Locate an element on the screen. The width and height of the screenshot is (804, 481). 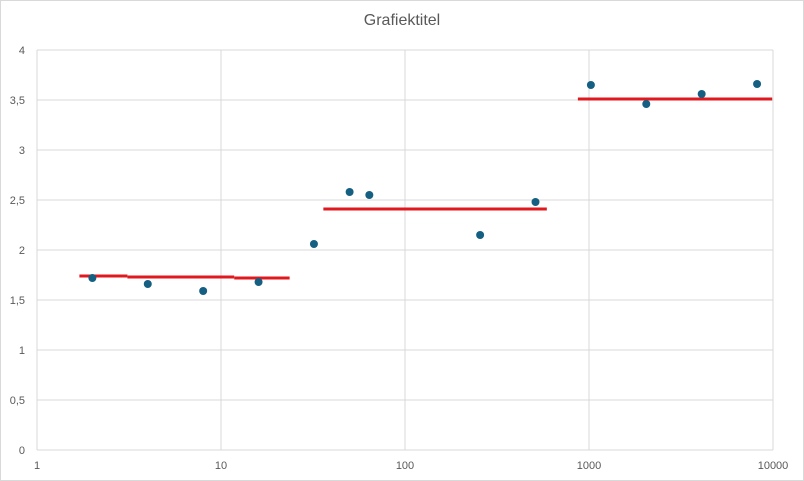
y-tick-label: 1,5 is located at coordinates (17, 301).